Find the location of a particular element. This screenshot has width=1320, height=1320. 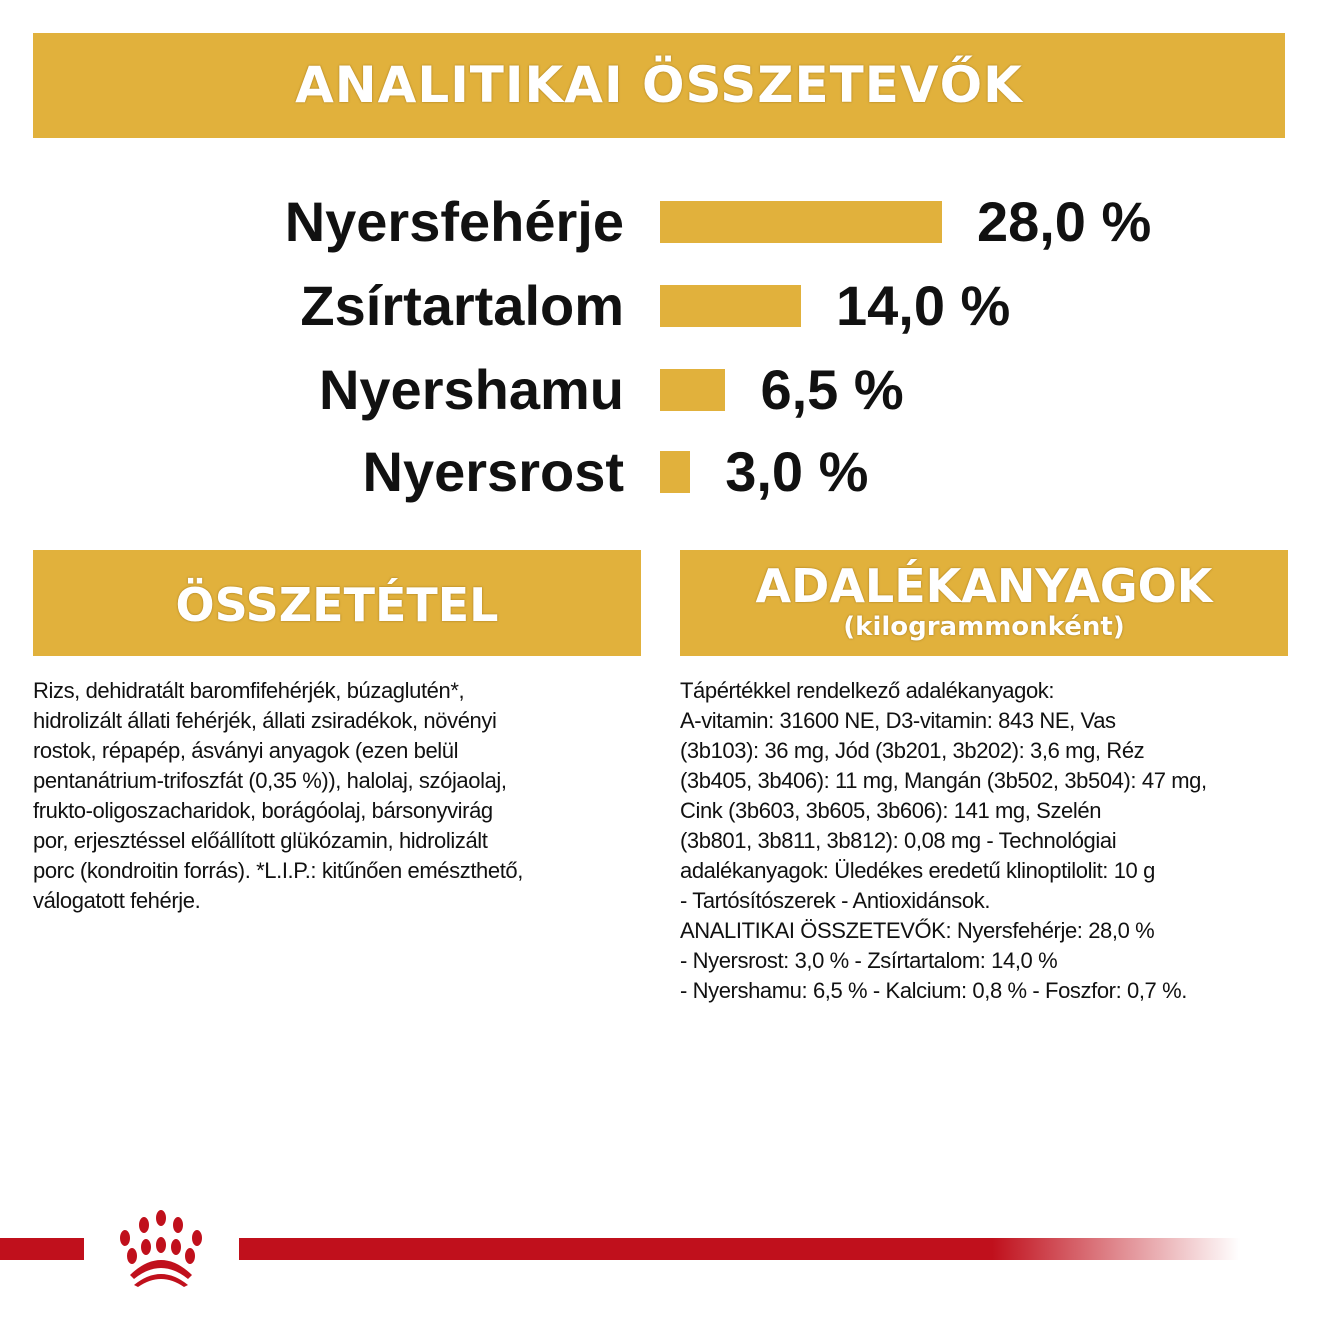

text-line: válogatott fehérje. is located at coordinates (117, 900).